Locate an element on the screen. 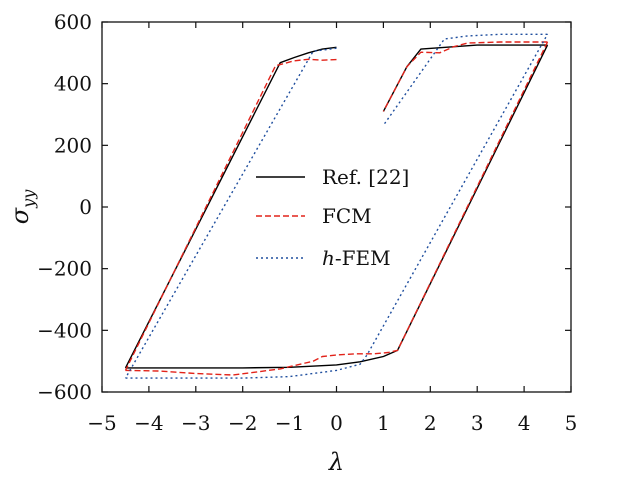  y-tick-label: −200 is located at coordinates (64, 269).